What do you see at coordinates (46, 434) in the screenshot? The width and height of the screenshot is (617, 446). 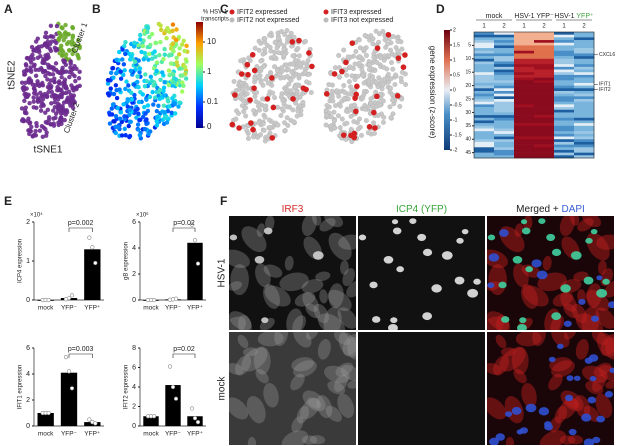 I see `x-tick-label: mock` at bounding box center [46, 434].